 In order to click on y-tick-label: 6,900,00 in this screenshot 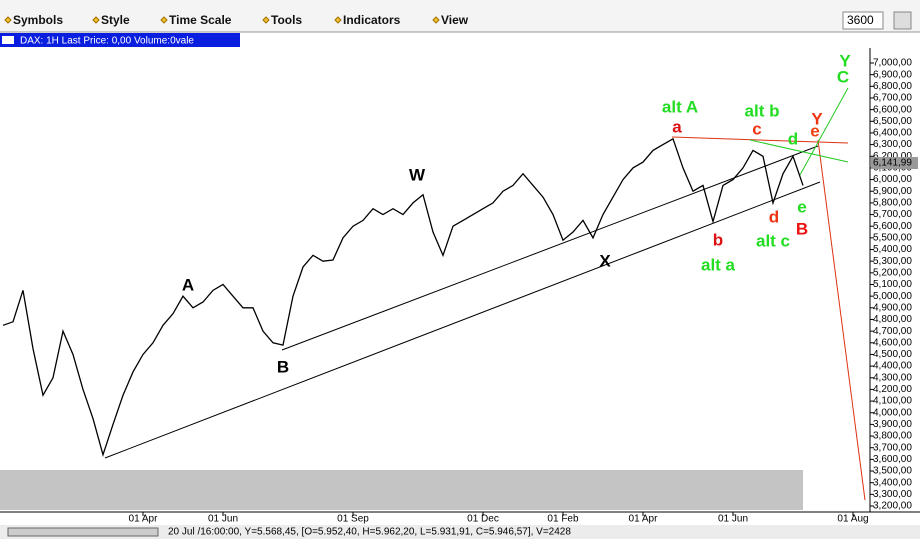, I will do `click(892, 74)`.